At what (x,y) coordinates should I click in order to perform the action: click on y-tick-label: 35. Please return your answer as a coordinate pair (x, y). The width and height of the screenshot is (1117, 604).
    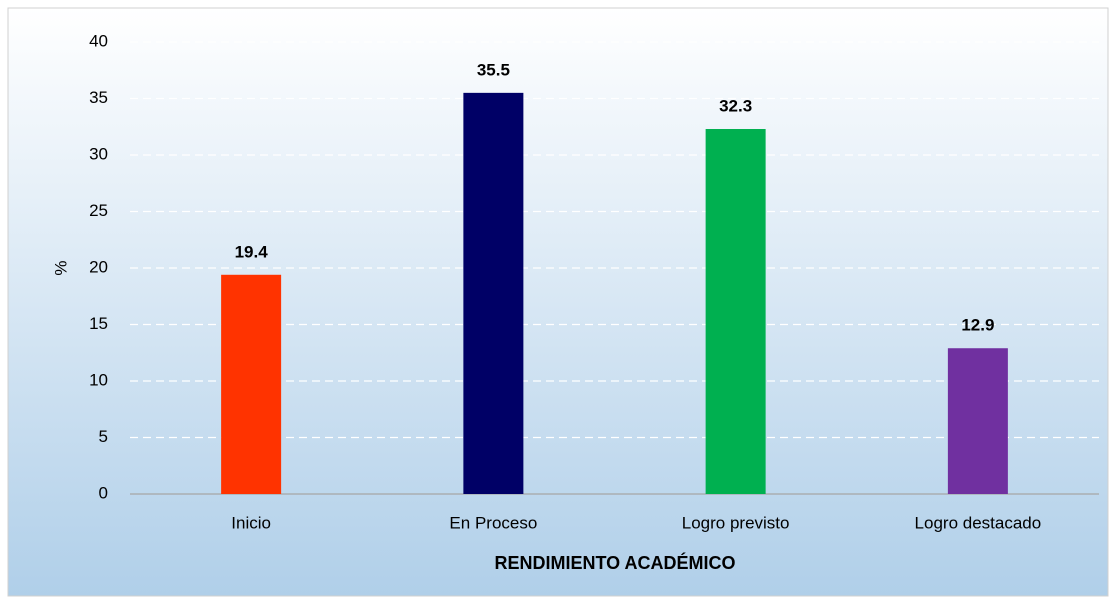
    Looking at the image, I should click on (98, 97).